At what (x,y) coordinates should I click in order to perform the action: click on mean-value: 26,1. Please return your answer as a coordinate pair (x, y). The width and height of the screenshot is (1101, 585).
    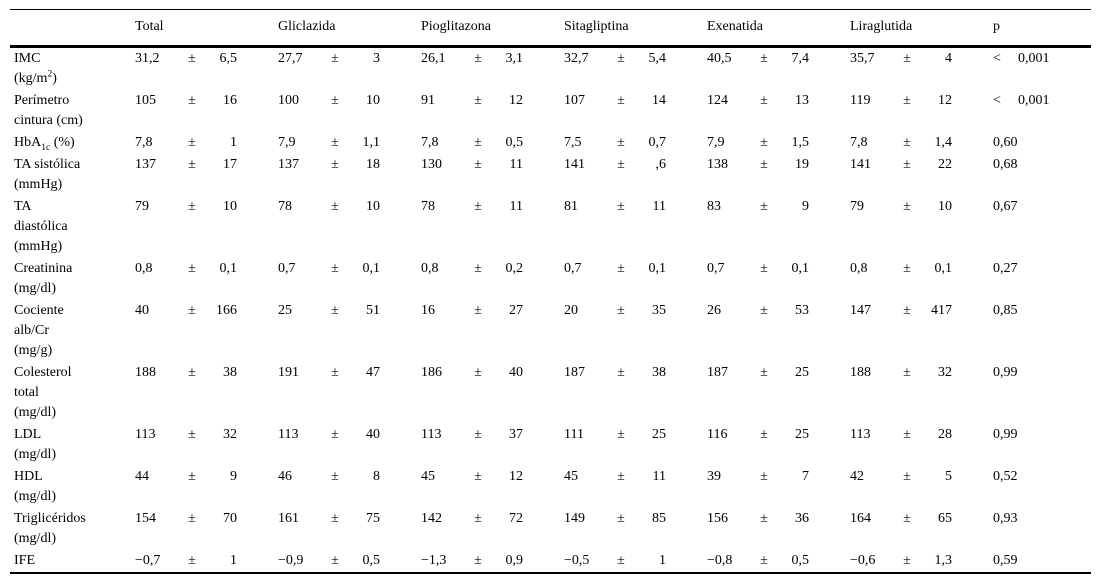
    Looking at the image, I should click on (433, 58).